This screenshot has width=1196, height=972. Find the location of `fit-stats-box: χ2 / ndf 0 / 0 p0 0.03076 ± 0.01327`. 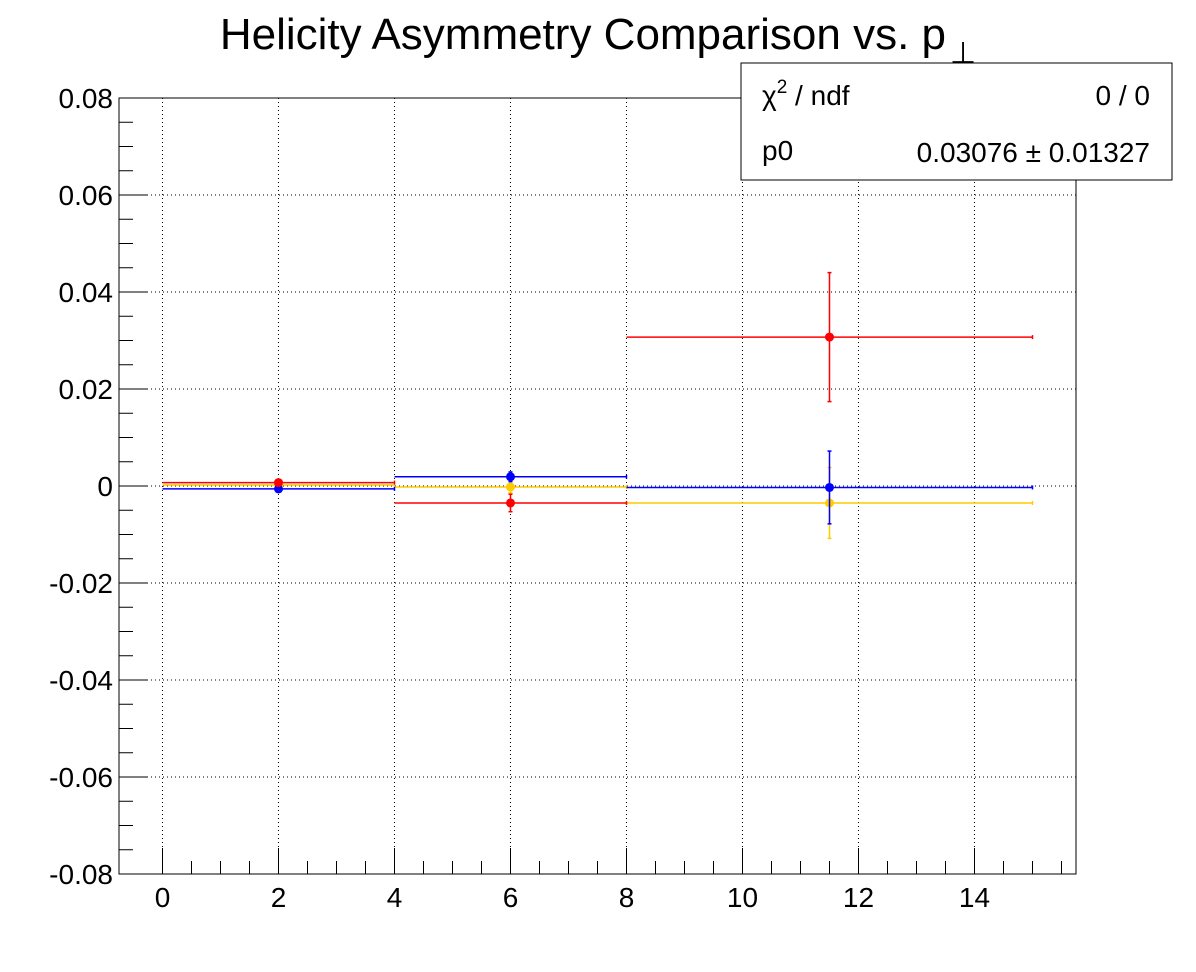

fit-stats-box: χ2 / ndf 0 / 0 p0 0.03076 ± 0.01327 is located at coordinates (956, 121).